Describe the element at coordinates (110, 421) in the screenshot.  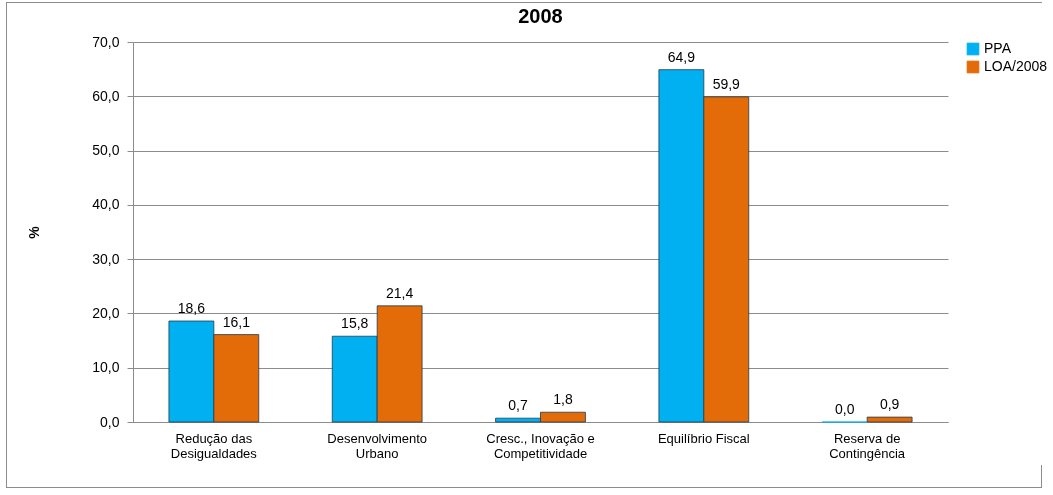
I see `y-tick-label: 0,0` at that location.